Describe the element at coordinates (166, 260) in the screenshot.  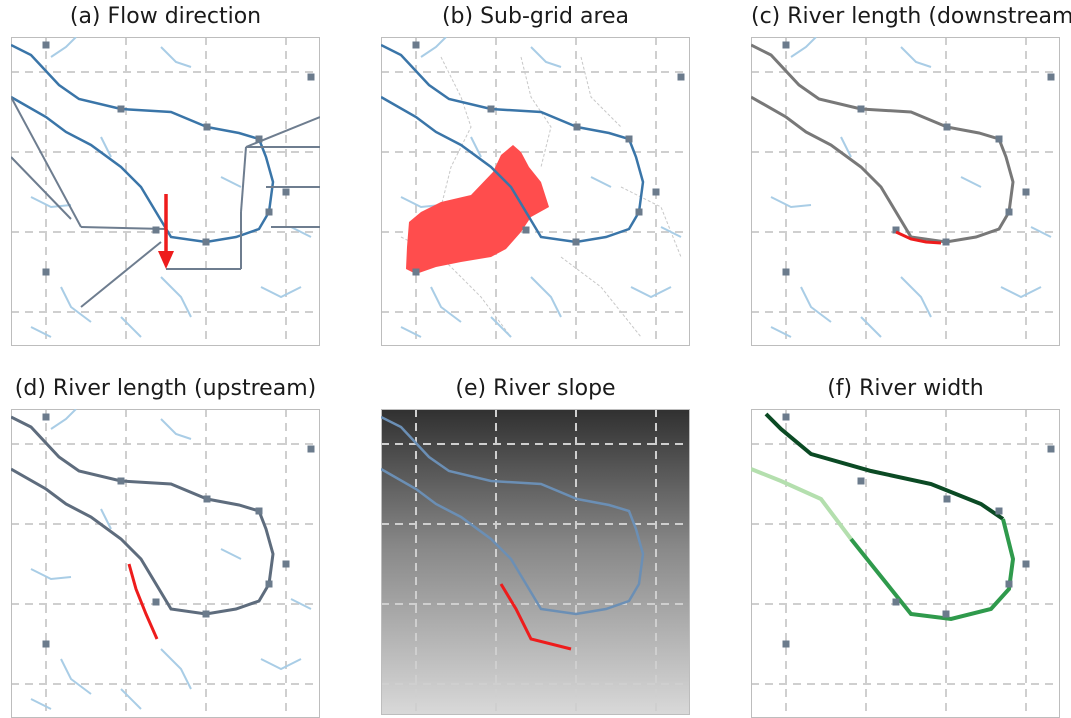
I see `flow-direction-arrowhead` at that location.